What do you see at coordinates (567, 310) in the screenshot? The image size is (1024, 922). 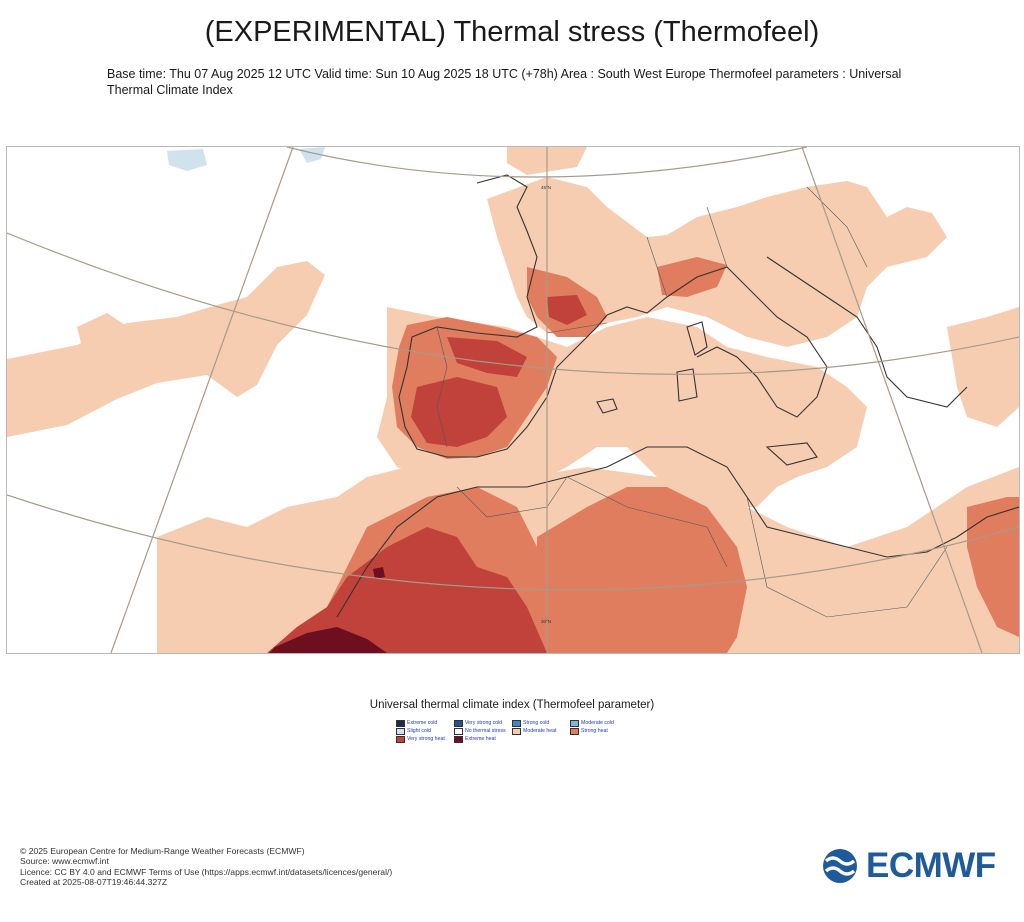 I see `very-strong-heat-france` at bounding box center [567, 310].